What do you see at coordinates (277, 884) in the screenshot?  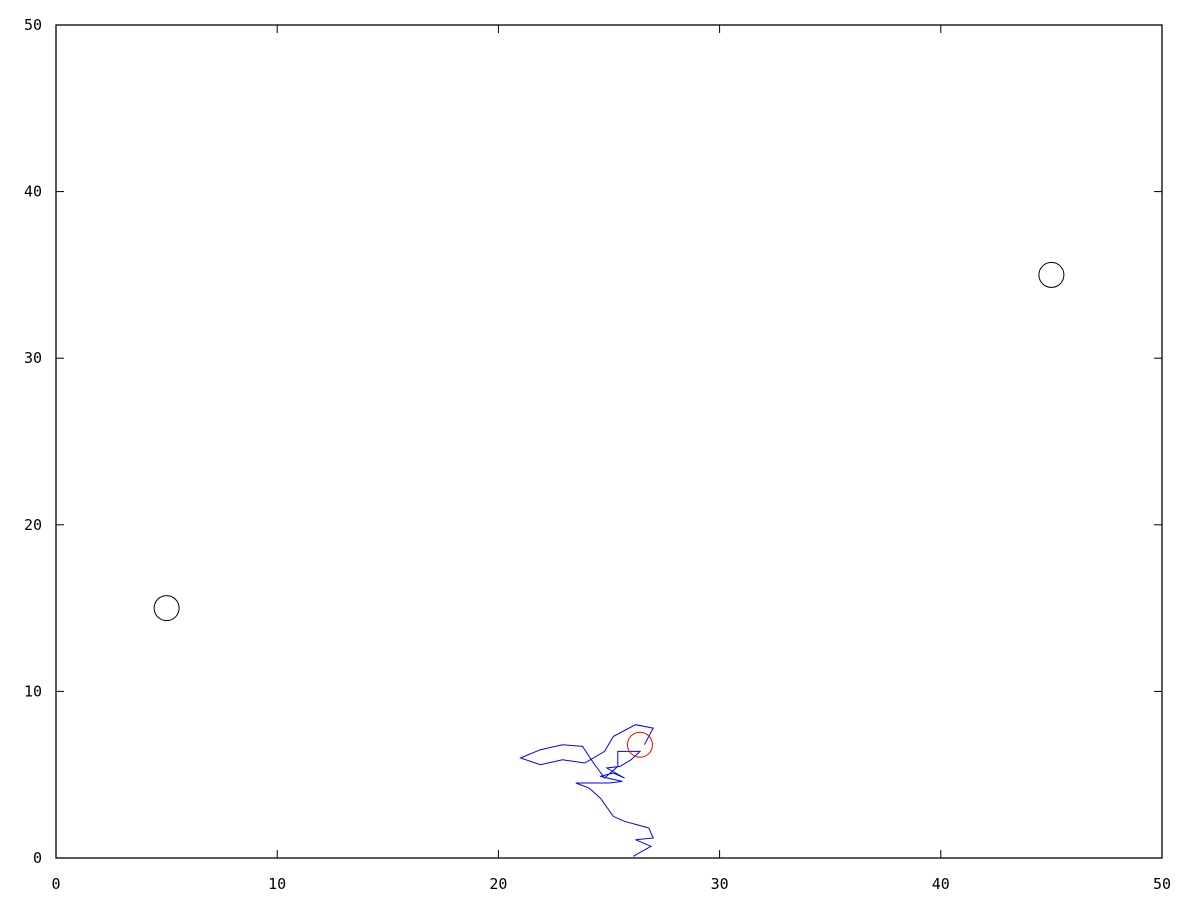 I see `x-tick-label: 10` at bounding box center [277, 884].